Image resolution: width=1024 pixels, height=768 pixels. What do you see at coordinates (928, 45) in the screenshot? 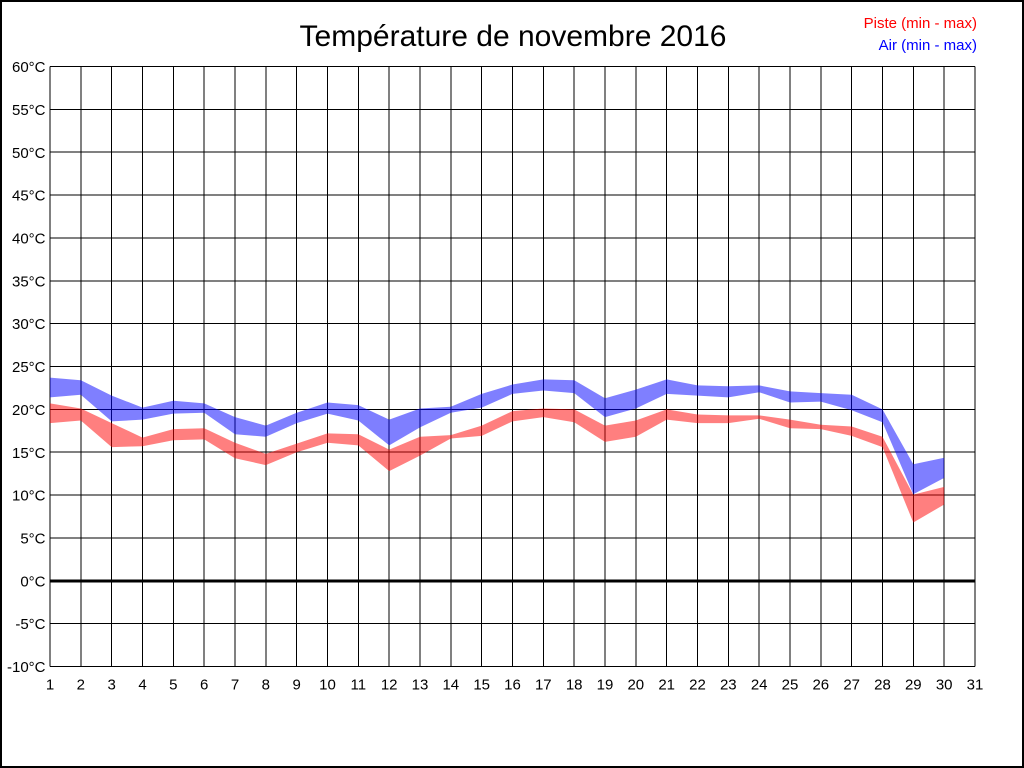
I see `svg-text: Air (min - max)` at bounding box center [928, 45].